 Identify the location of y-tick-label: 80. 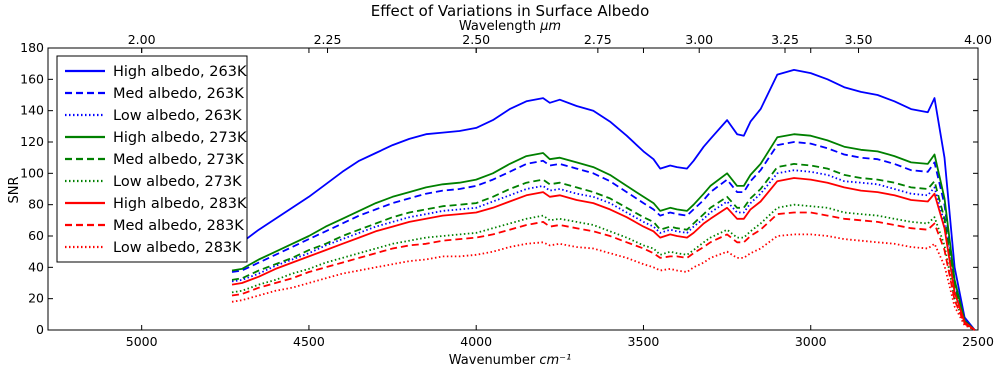
(36, 204).